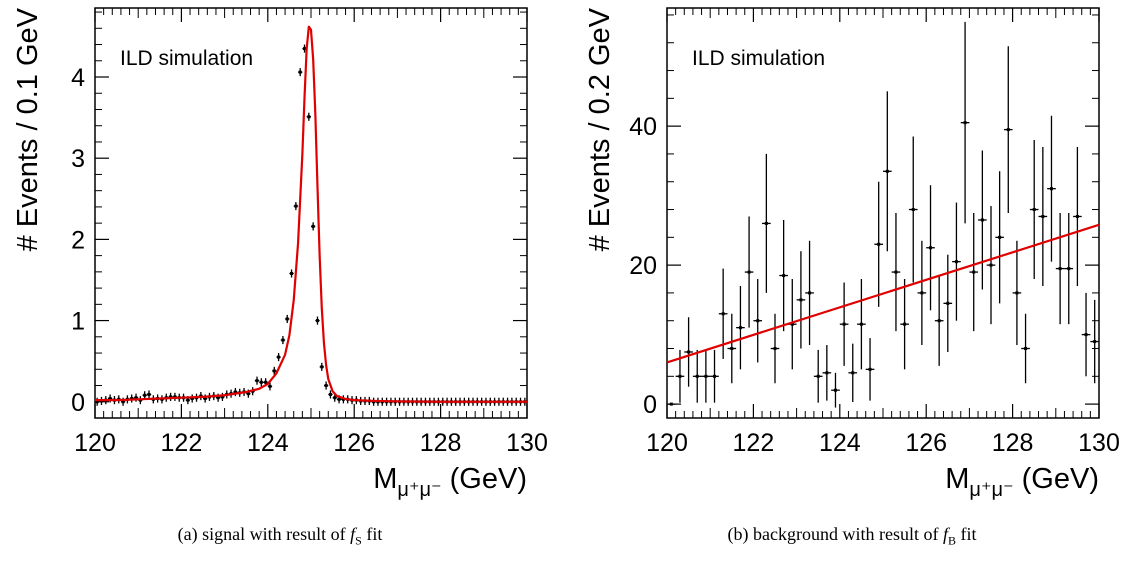 This screenshot has width=1145, height=570. Describe the element at coordinates (1099, 443) in the screenshot. I see `x-tick-label: 130` at that location.